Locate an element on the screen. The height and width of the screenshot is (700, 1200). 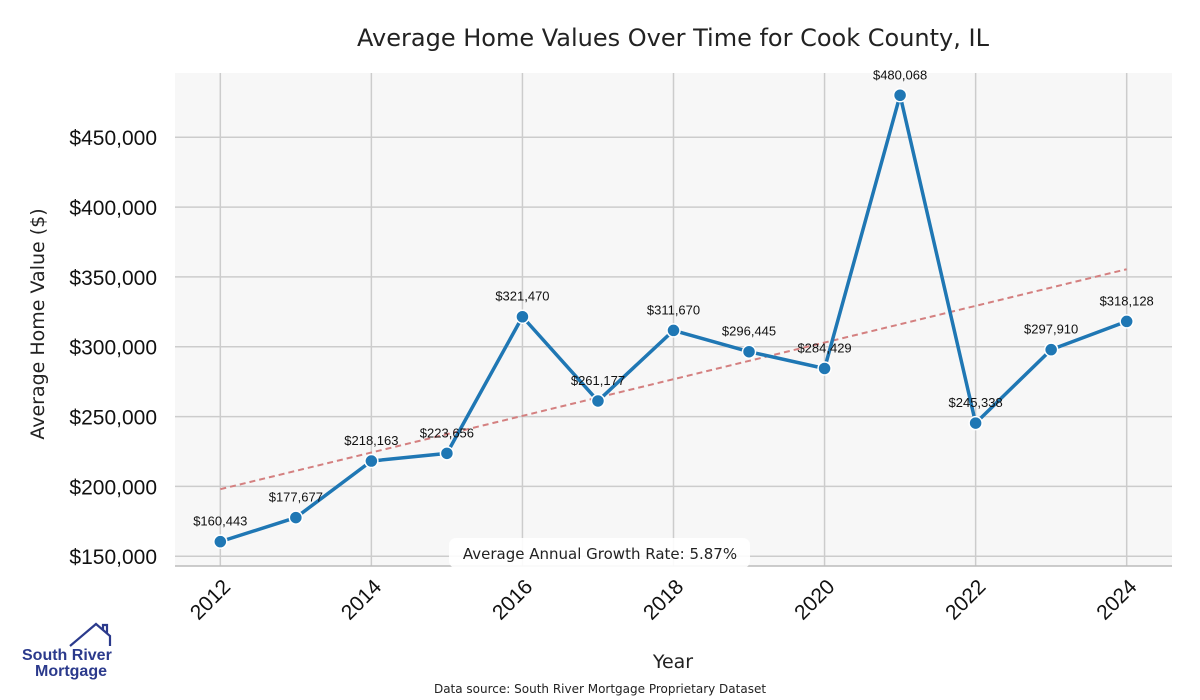
annotation-box is located at coordinates (599, 553).